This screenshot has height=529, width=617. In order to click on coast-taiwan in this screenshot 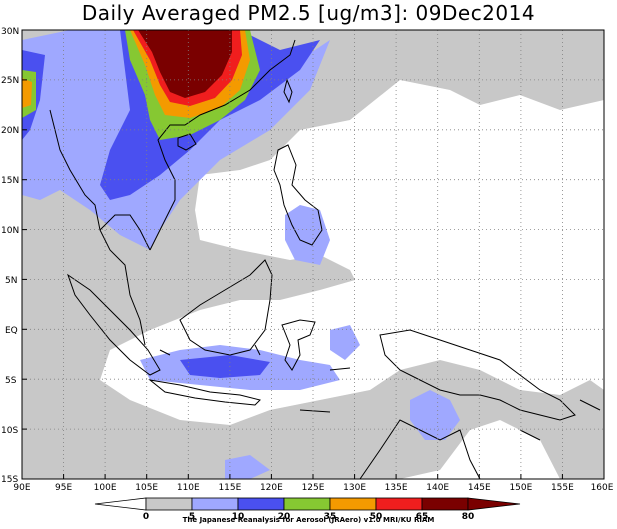, I will do `click(288, 91)`.